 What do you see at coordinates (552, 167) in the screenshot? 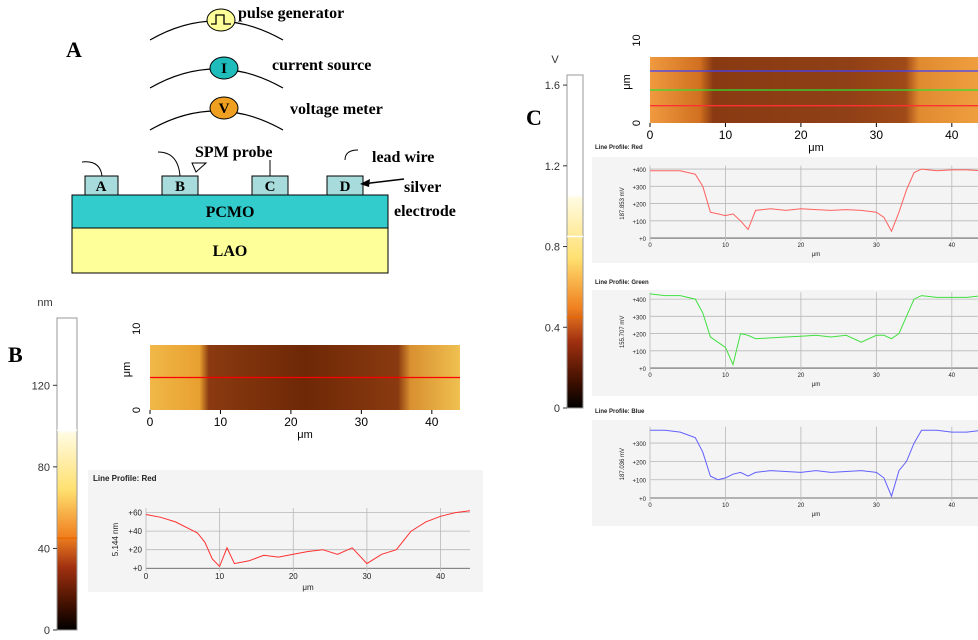
I see `tick-label: 1.2` at bounding box center [552, 167].